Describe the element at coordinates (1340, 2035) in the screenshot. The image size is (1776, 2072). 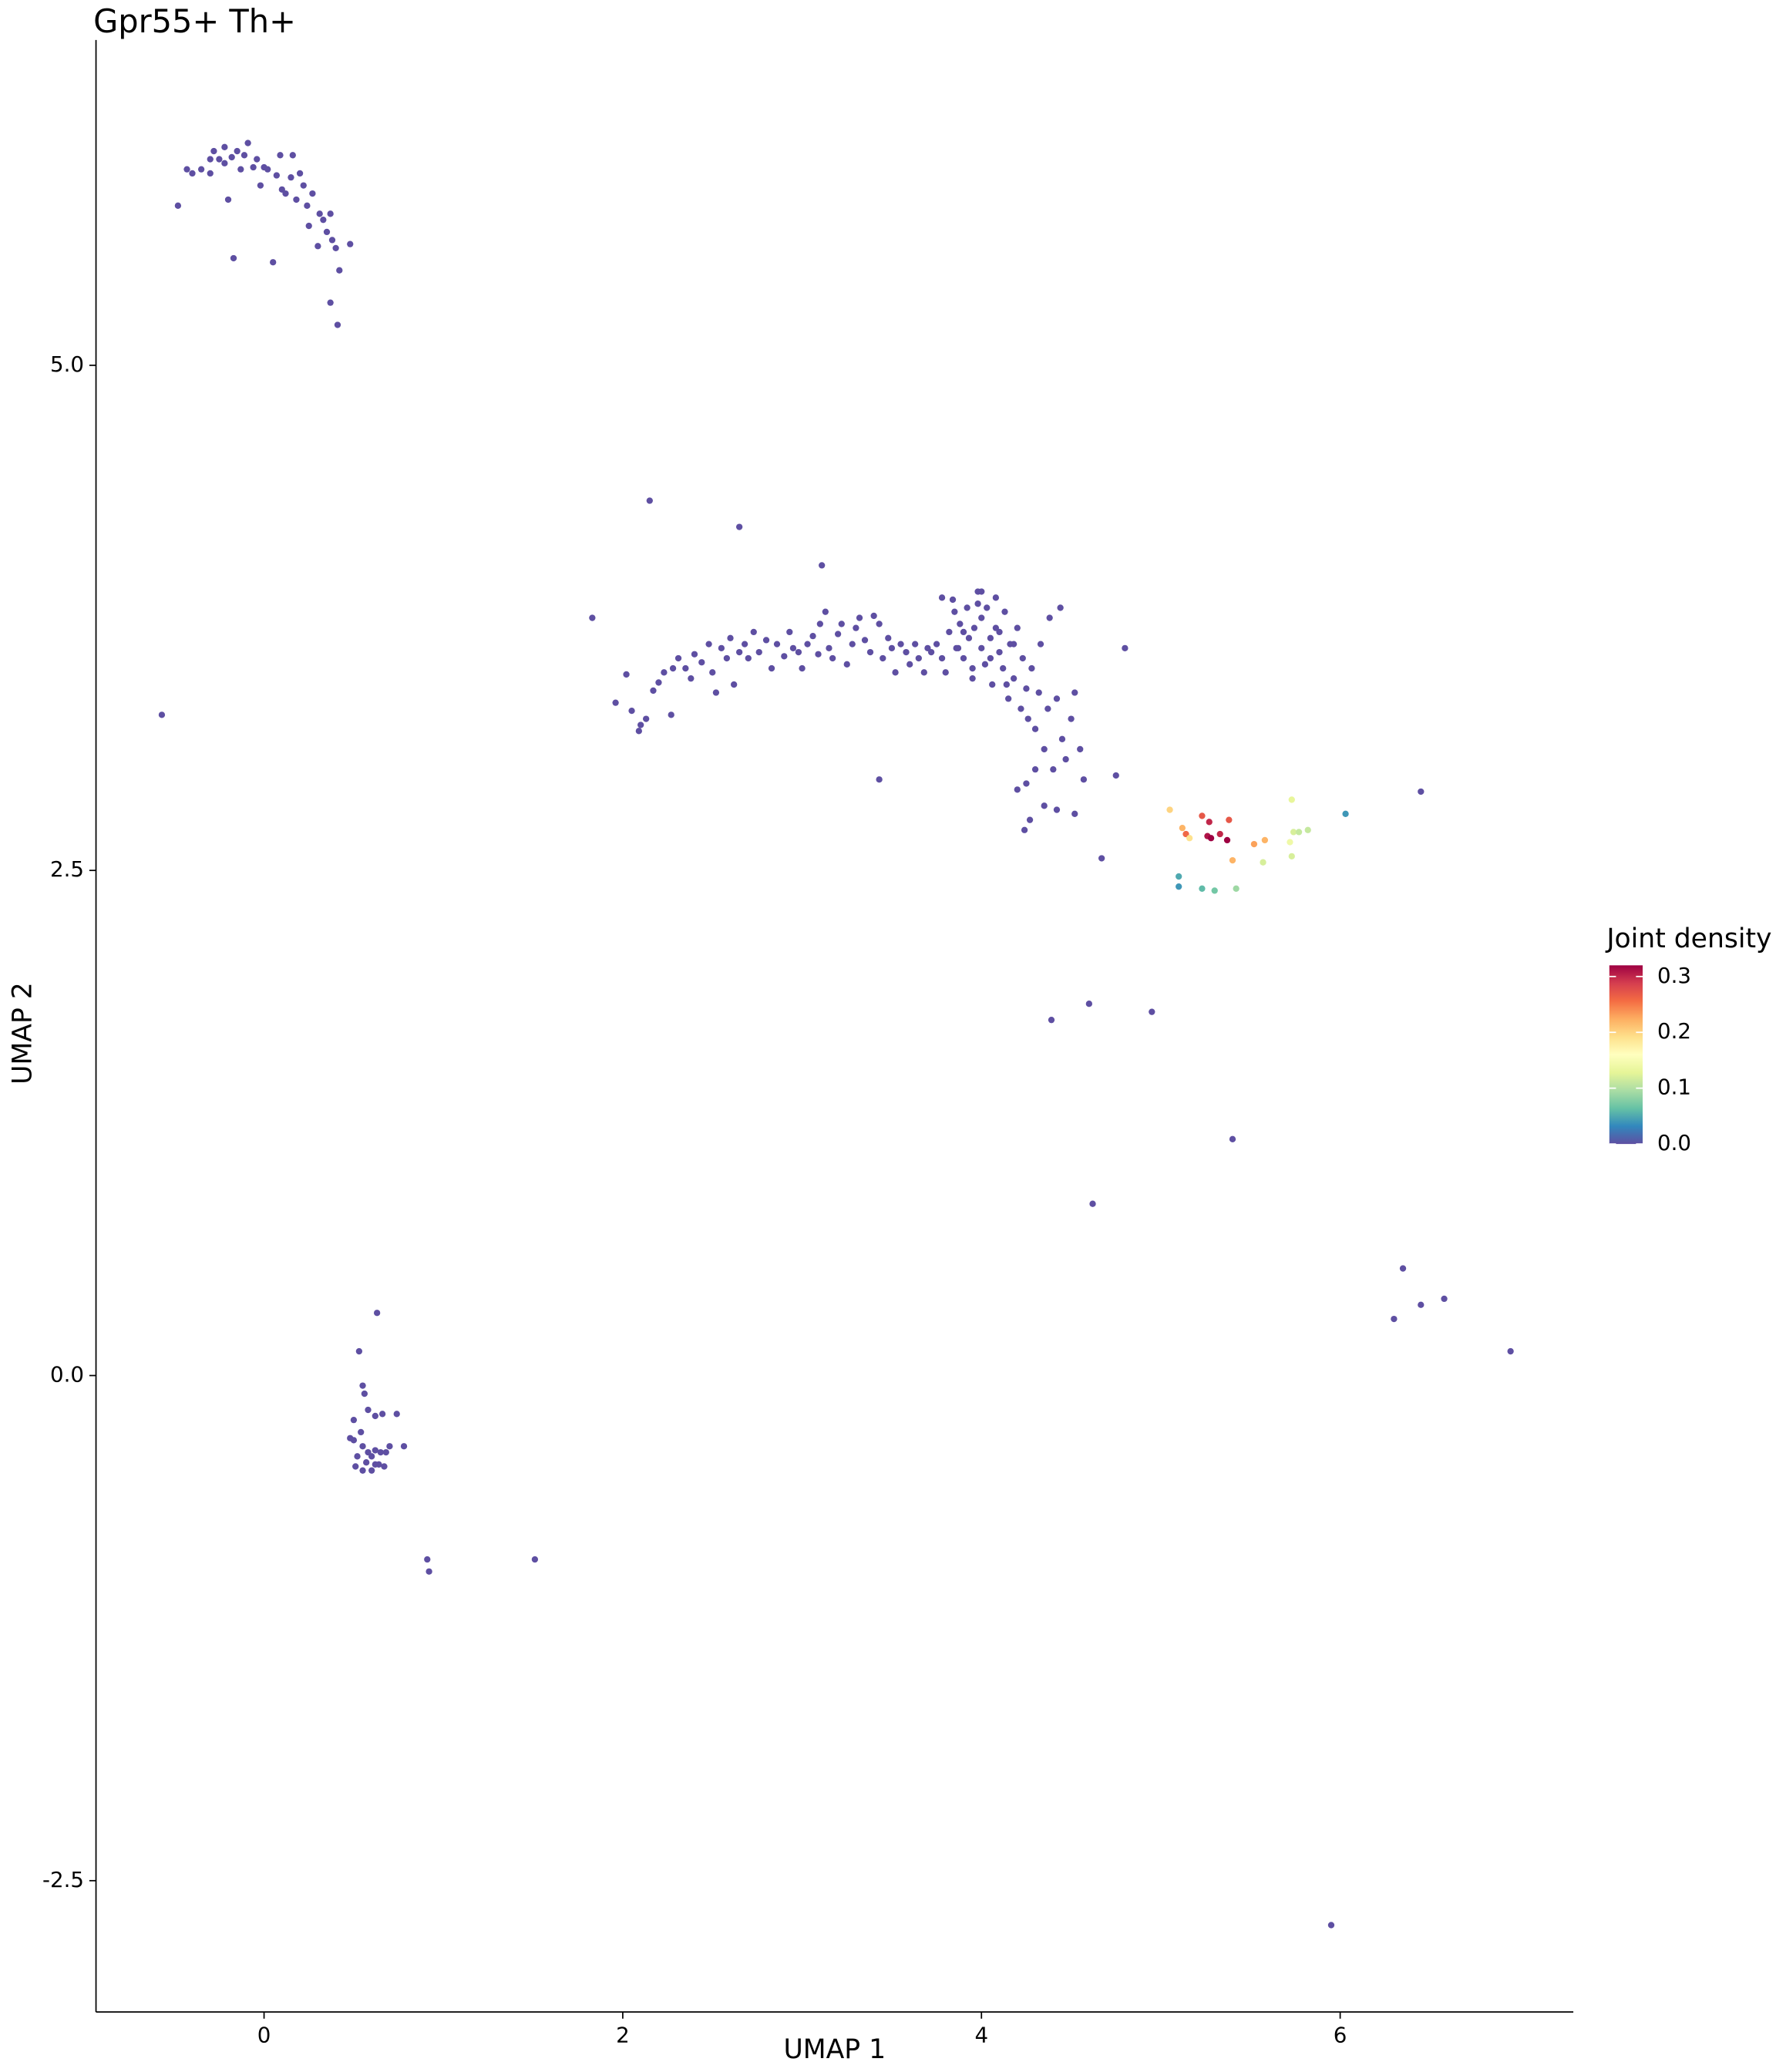
I see `x-tick-label: 6` at that location.